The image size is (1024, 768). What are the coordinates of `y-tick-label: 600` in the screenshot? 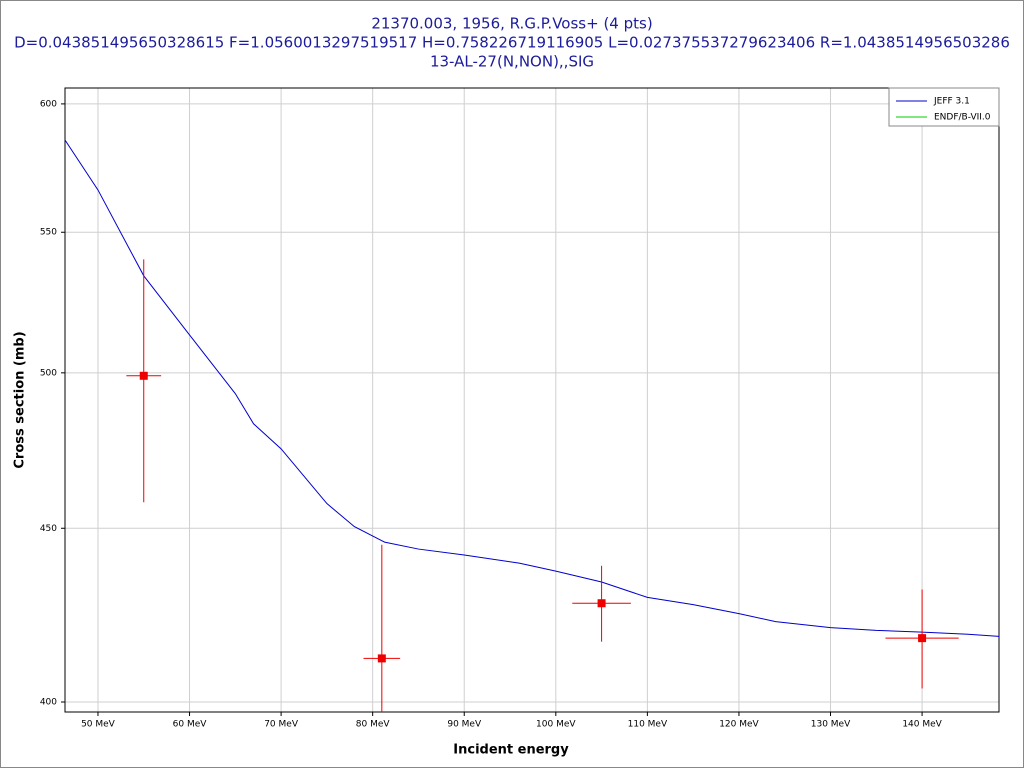 It's located at (48, 104).